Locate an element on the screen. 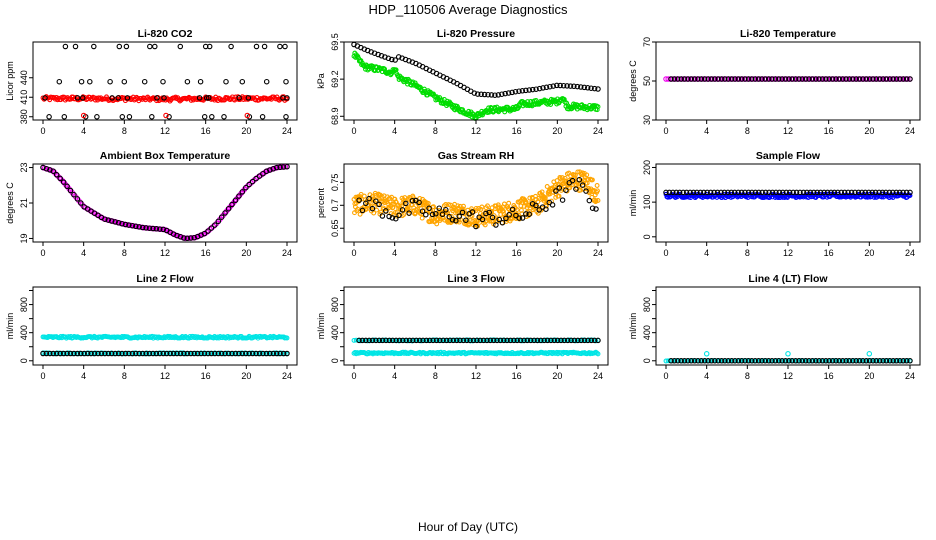  y-tick-label: 0 is located at coordinates (647, 360).